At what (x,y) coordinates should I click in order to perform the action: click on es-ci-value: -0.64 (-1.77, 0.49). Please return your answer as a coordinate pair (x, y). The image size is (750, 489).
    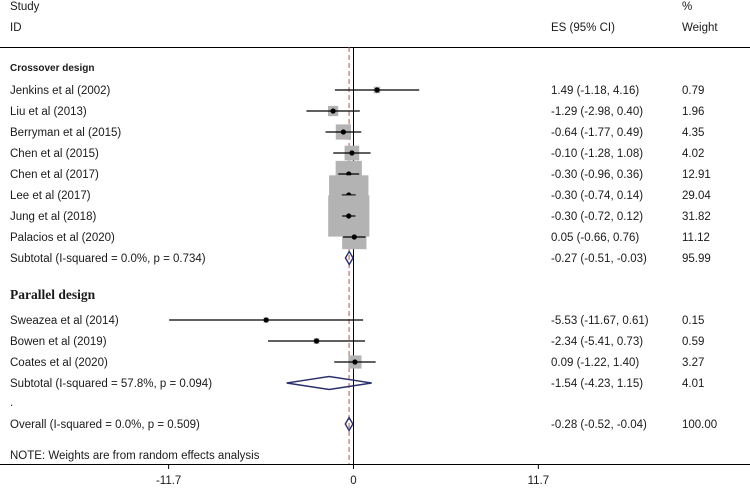
    Looking at the image, I should click on (597, 133).